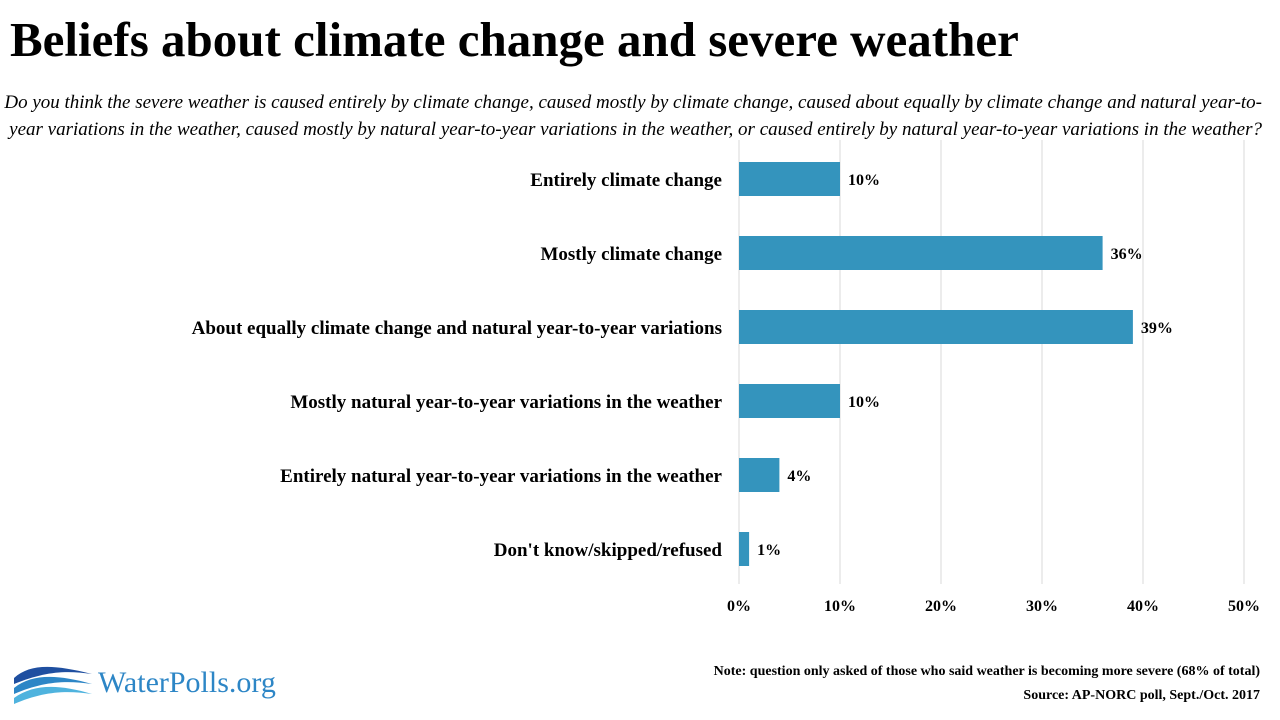 The image size is (1280, 720). Describe the element at coordinates (1143, 606) in the screenshot. I see `x-tick-label: 40%` at that location.